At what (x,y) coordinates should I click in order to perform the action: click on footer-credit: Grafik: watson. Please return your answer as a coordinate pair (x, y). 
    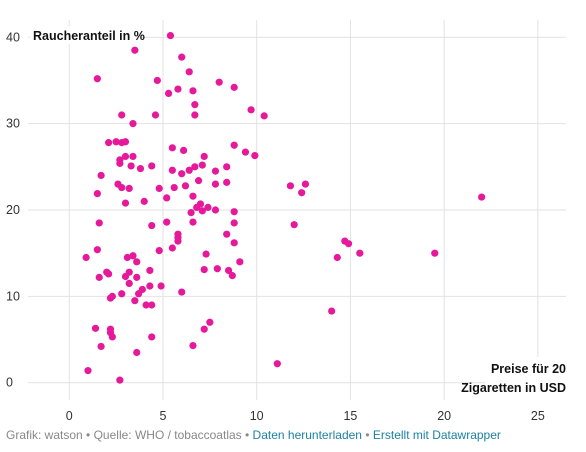
    Looking at the image, I should click on (44, 435).